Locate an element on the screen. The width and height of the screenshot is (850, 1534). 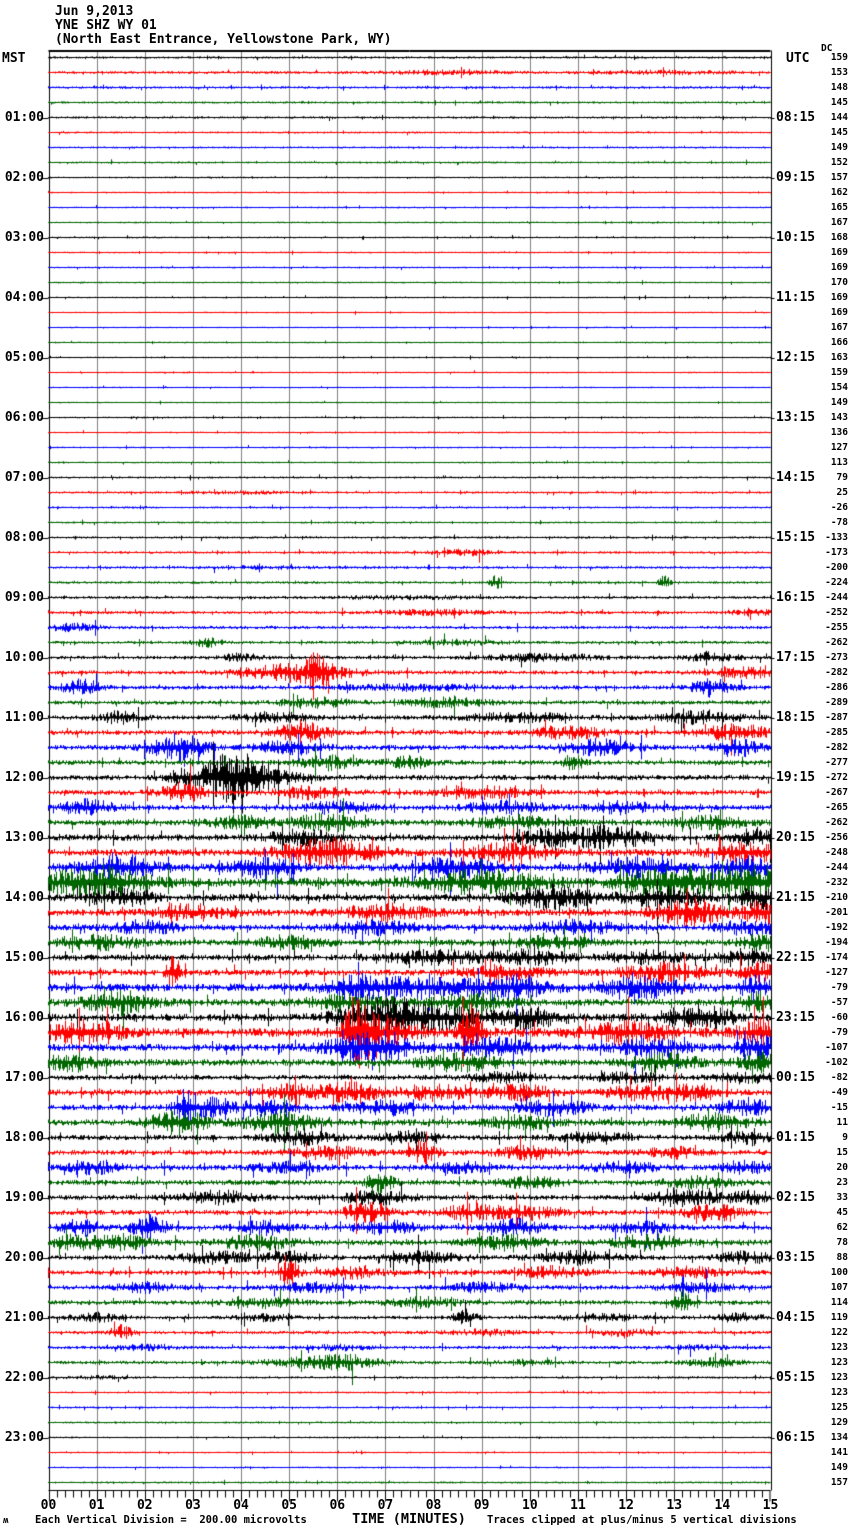
dc-offset-value: 134 is located at coordinates (839, 1437).